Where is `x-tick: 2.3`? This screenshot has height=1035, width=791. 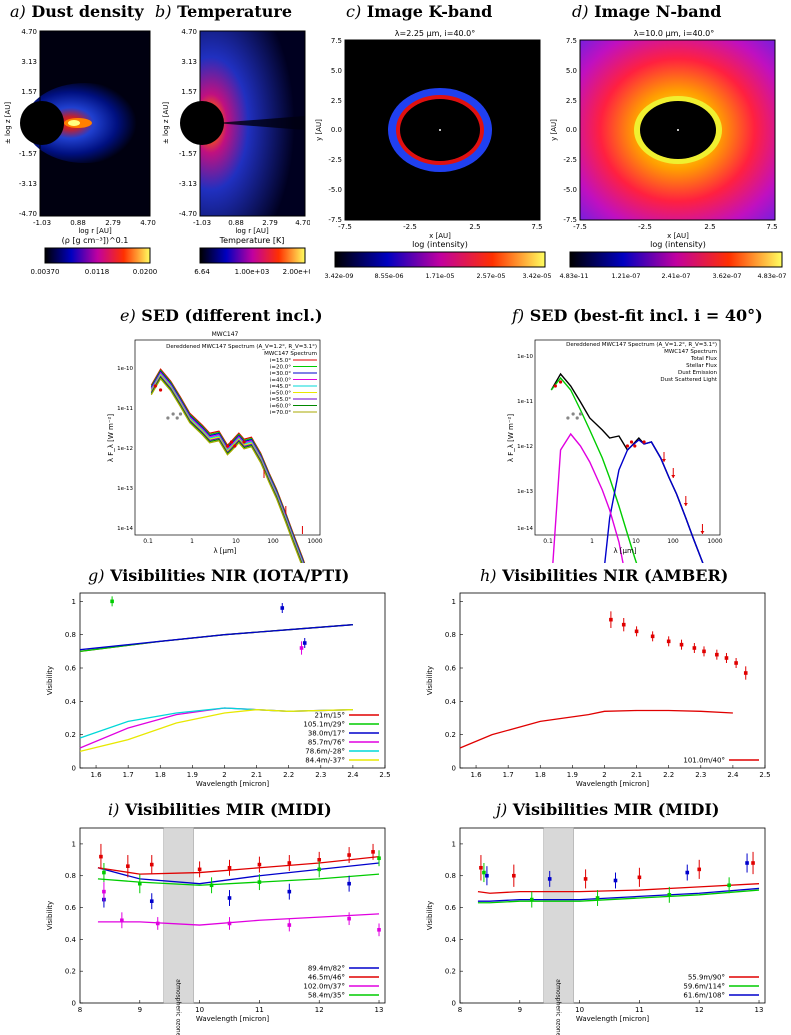 x-tick: 2.3 is located at coordinates (700, 775).